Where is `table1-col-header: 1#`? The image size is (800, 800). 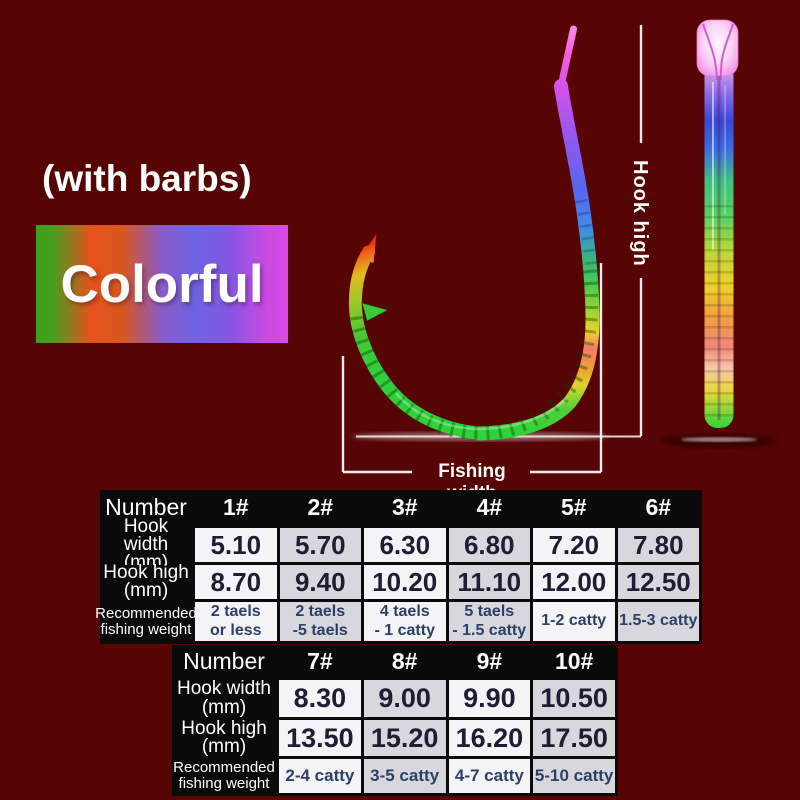 table1-col-header: 1# is located at coordinates (236, 507).